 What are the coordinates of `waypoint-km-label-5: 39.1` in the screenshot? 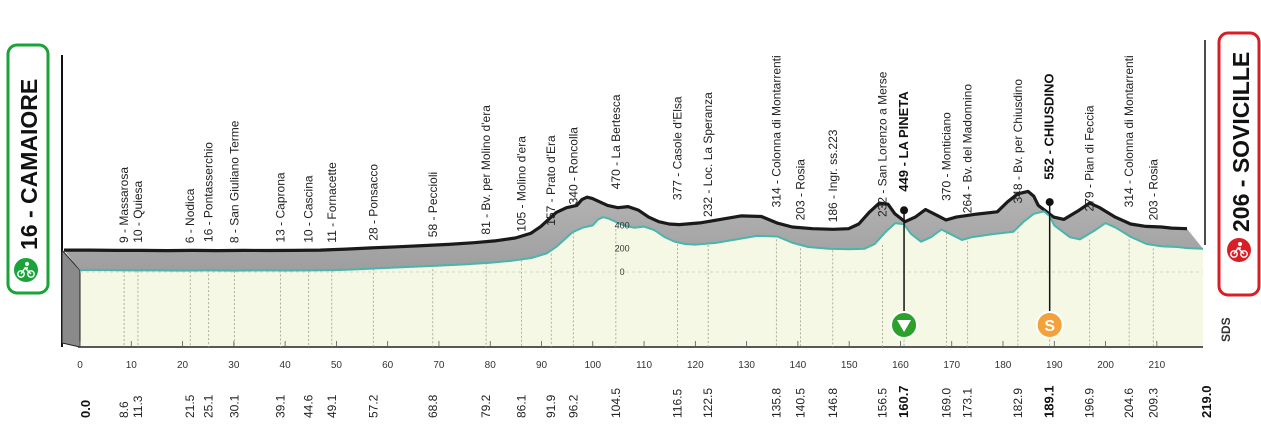 It's located at (281, 406).